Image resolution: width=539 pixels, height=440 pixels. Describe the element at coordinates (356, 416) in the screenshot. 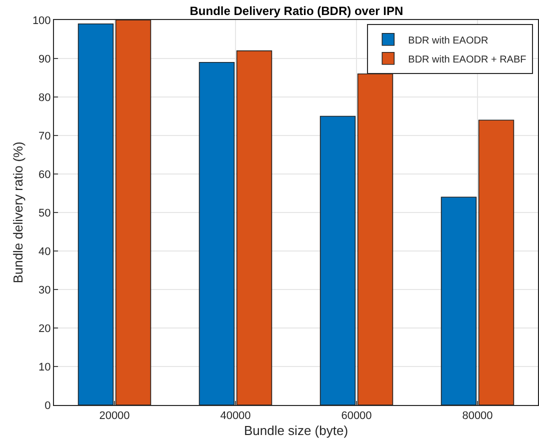

I see `x-tick-label: 60000` at that location.